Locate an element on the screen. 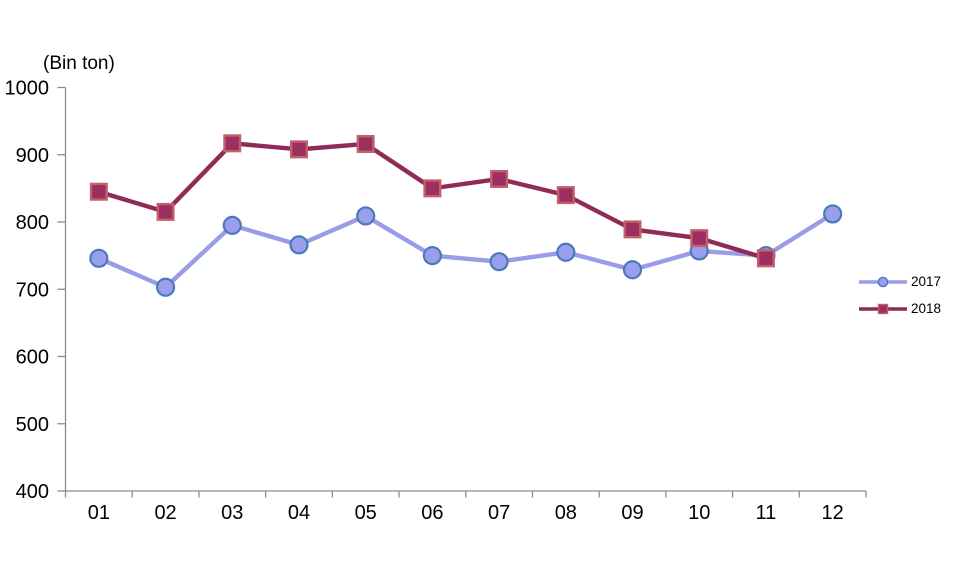 This screenshot has width=978, height=588. y-tick-label: 1000 is located at coordinates (27, 89).